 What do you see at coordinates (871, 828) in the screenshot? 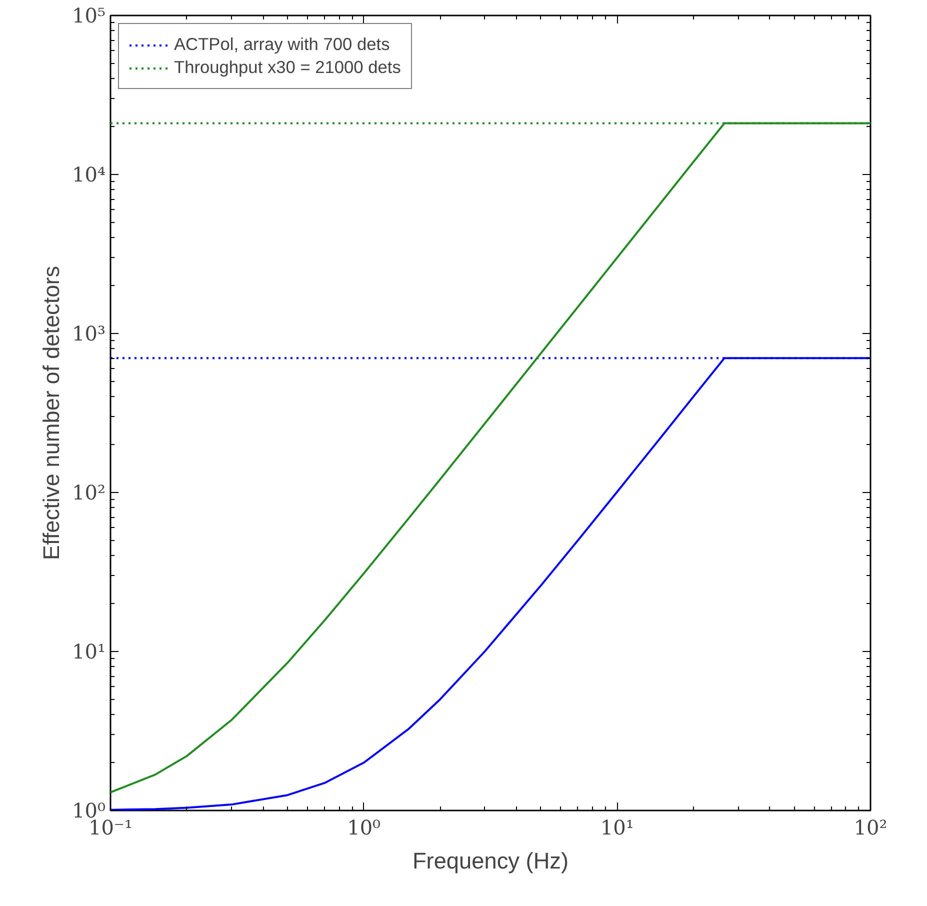
I see `x-tick-label: 10²` at bounding box center [871, 828].